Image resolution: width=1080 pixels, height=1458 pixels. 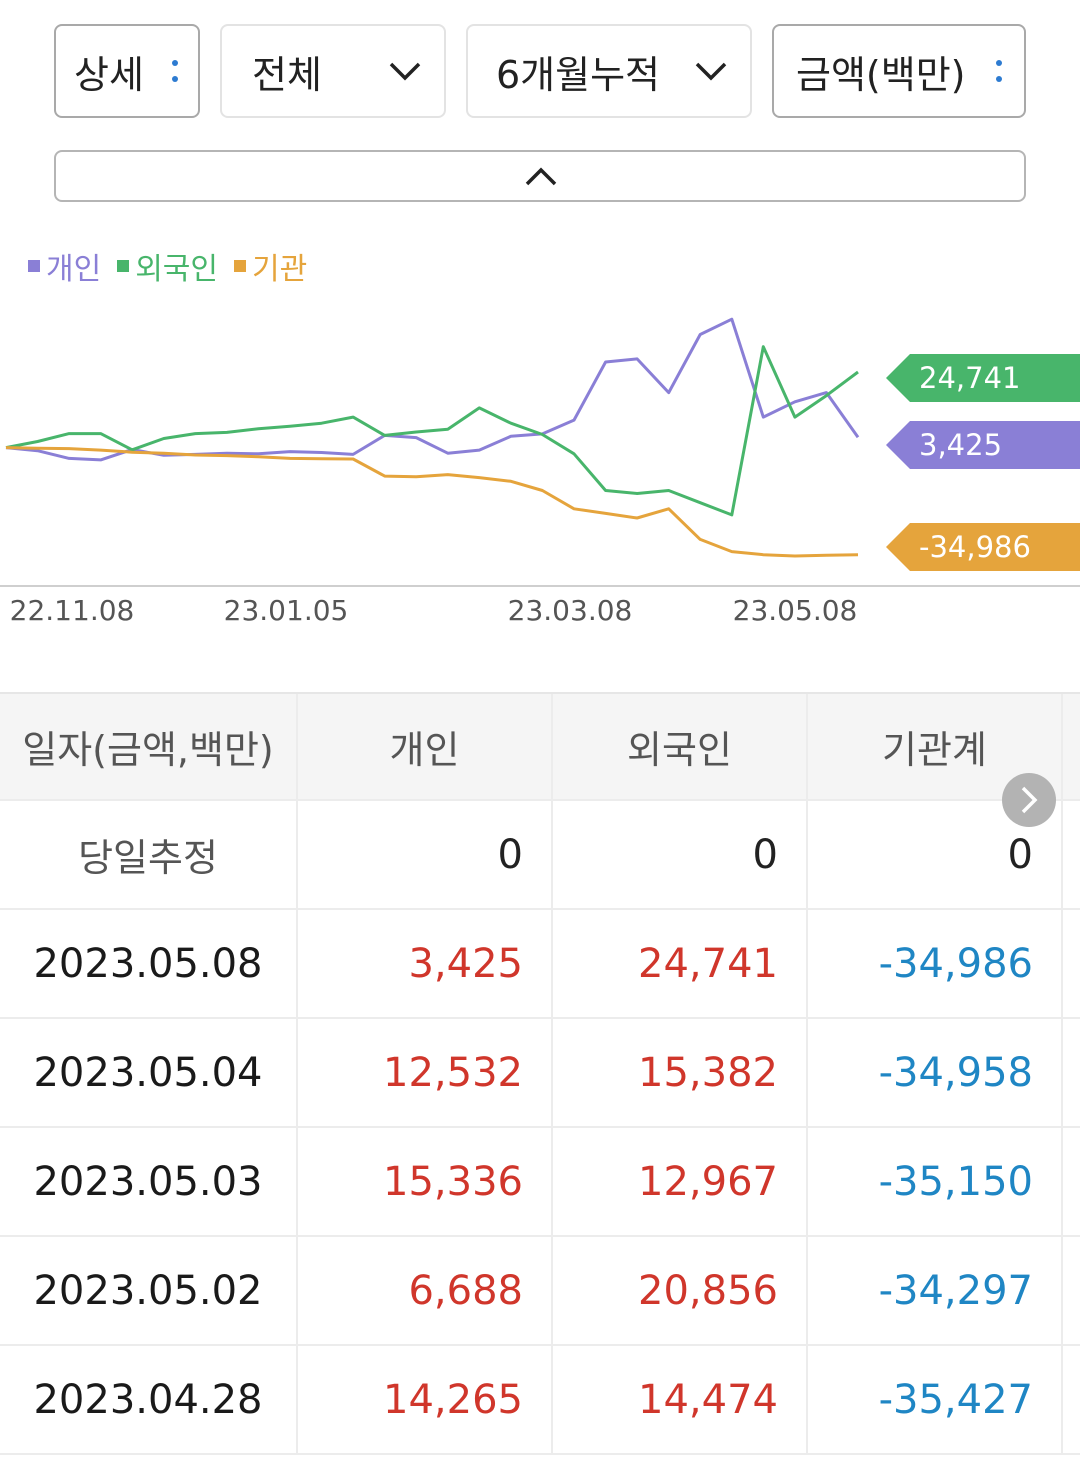 I want to click on table-row: 2023.05.02 6,688 20,856 -34,297, so click(x=540, y=1291).